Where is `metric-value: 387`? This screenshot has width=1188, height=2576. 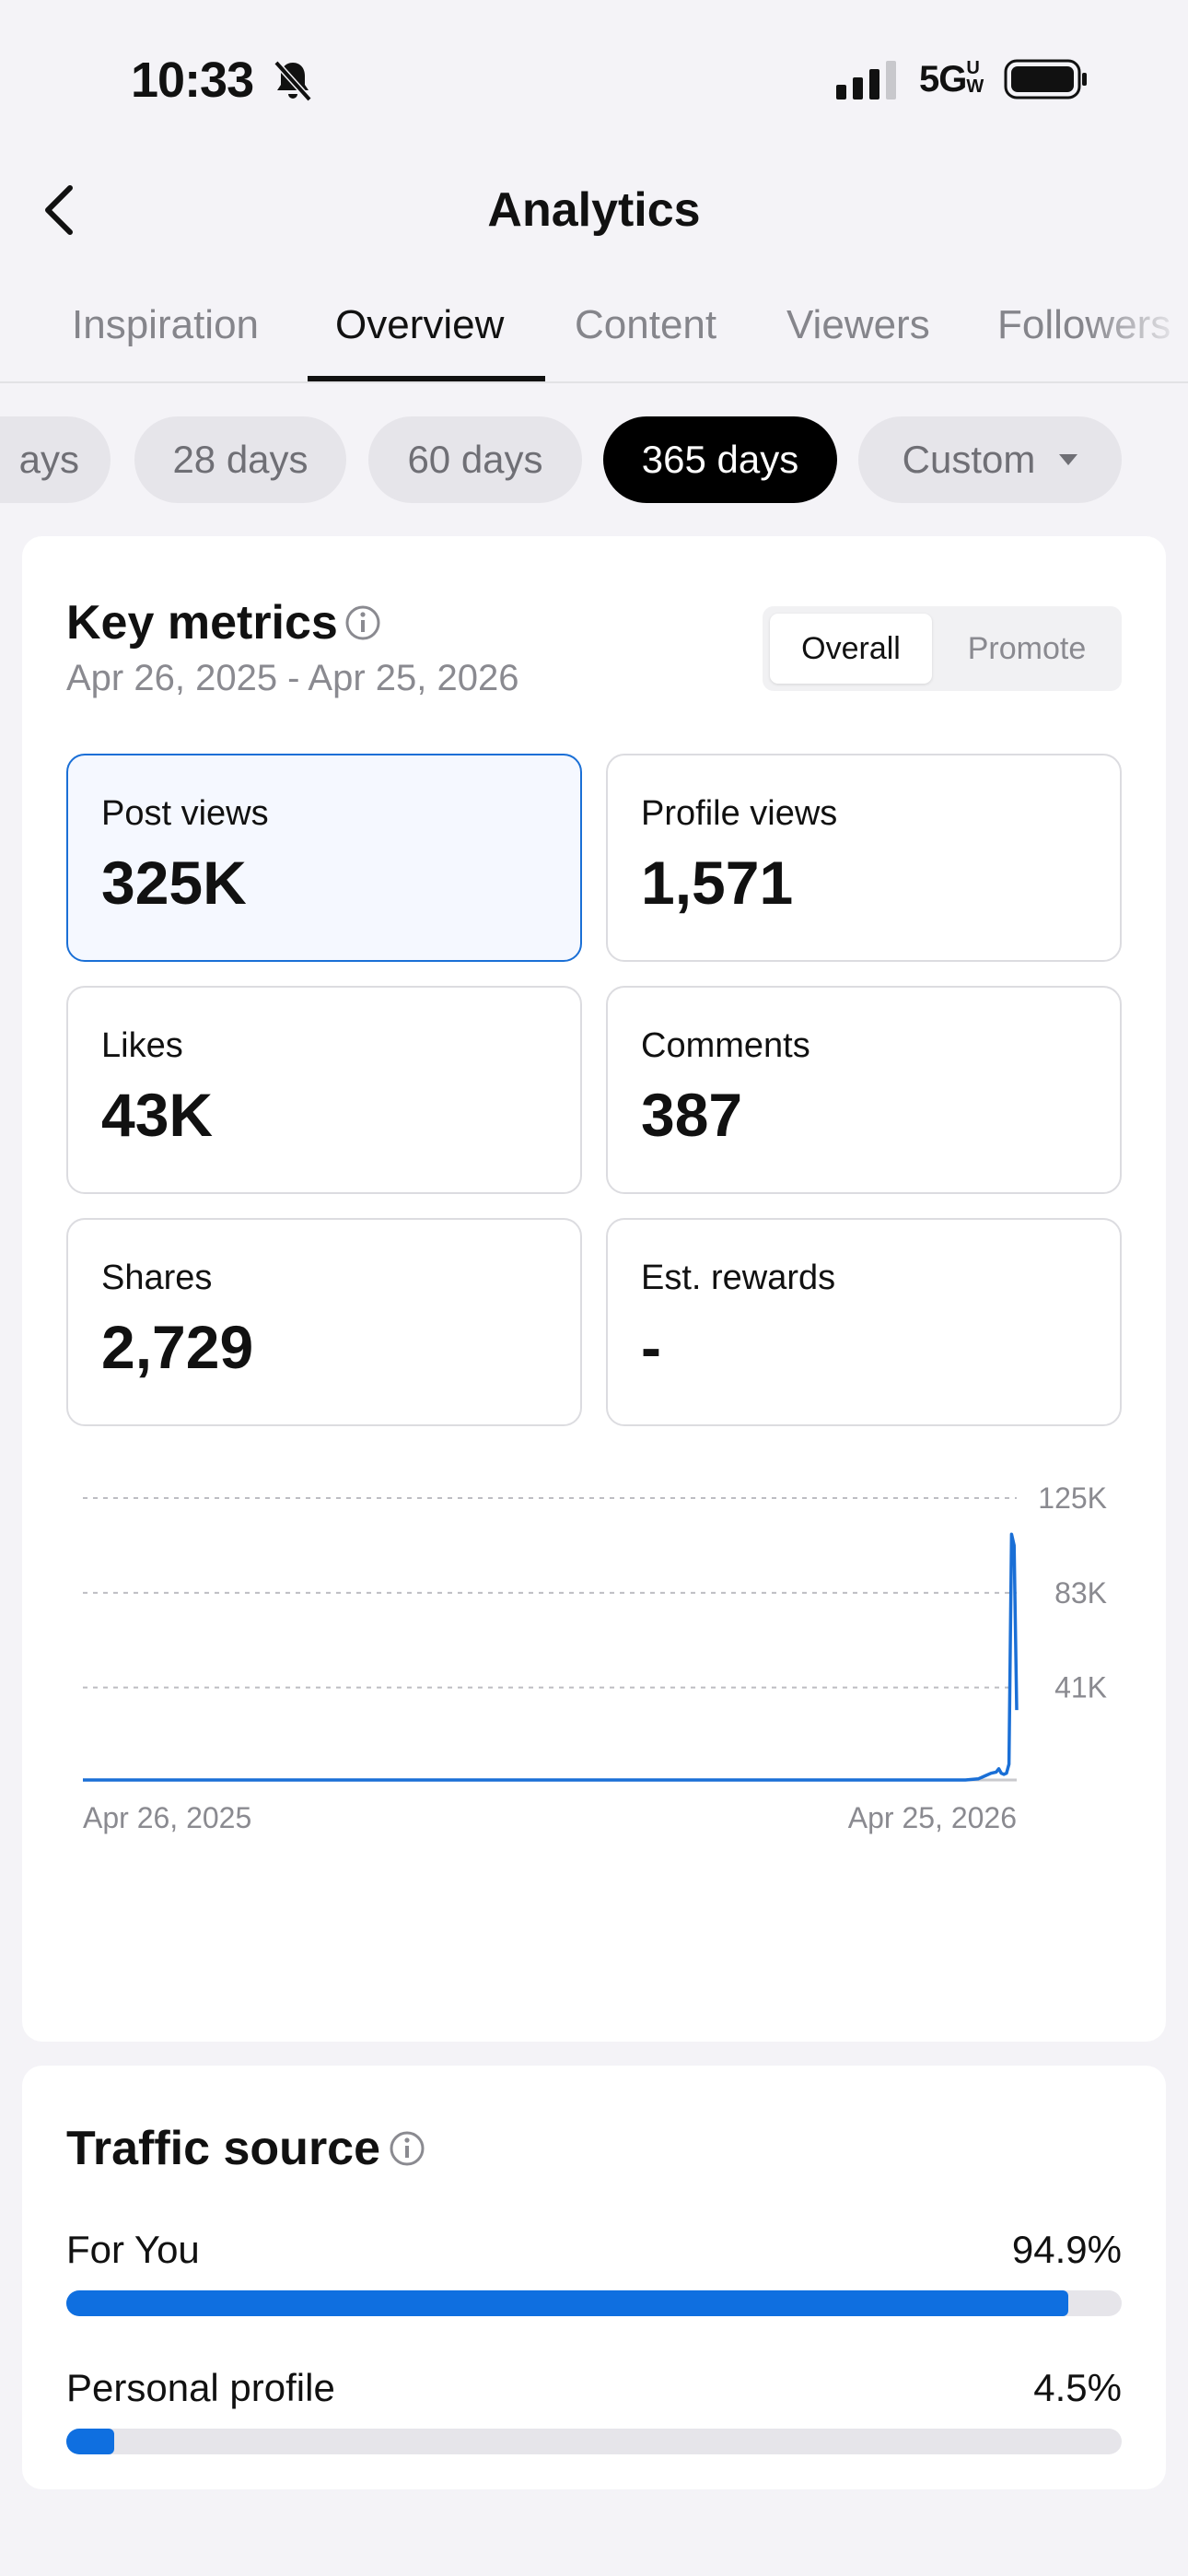
metric-value: 387 is located at coordinates (692, 1115).